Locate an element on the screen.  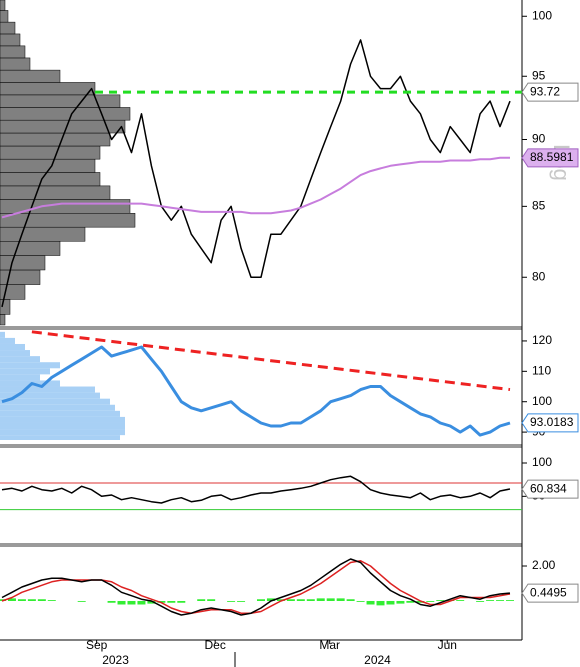
value-tag-label: 88.5981 is located at coordinates (552, 157).